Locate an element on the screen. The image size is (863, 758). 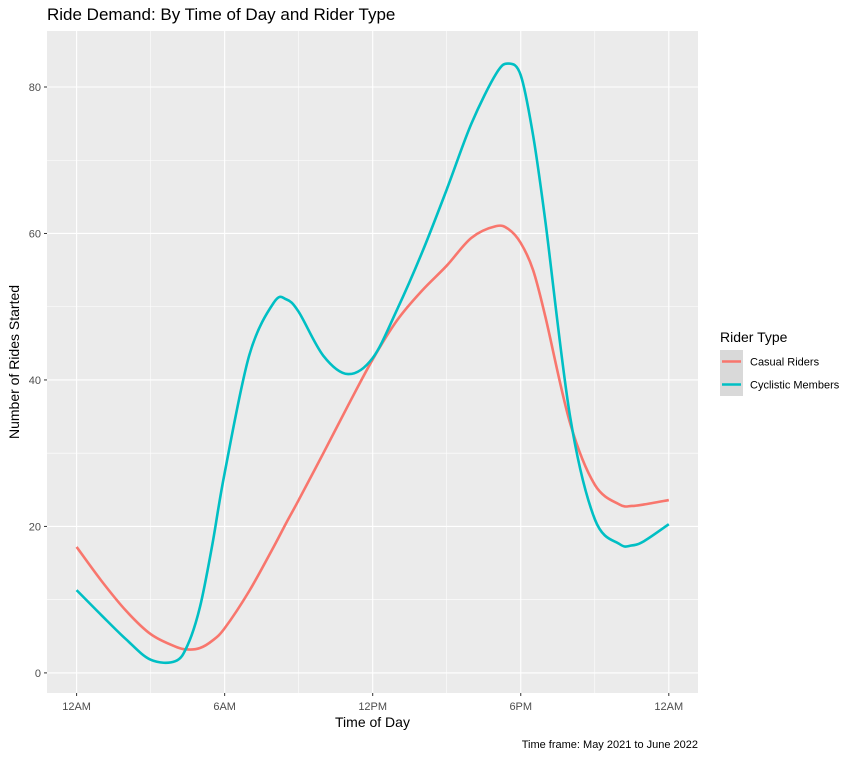
y-axis: 0 20 40 60 80 is located at coordinates (38, 381).